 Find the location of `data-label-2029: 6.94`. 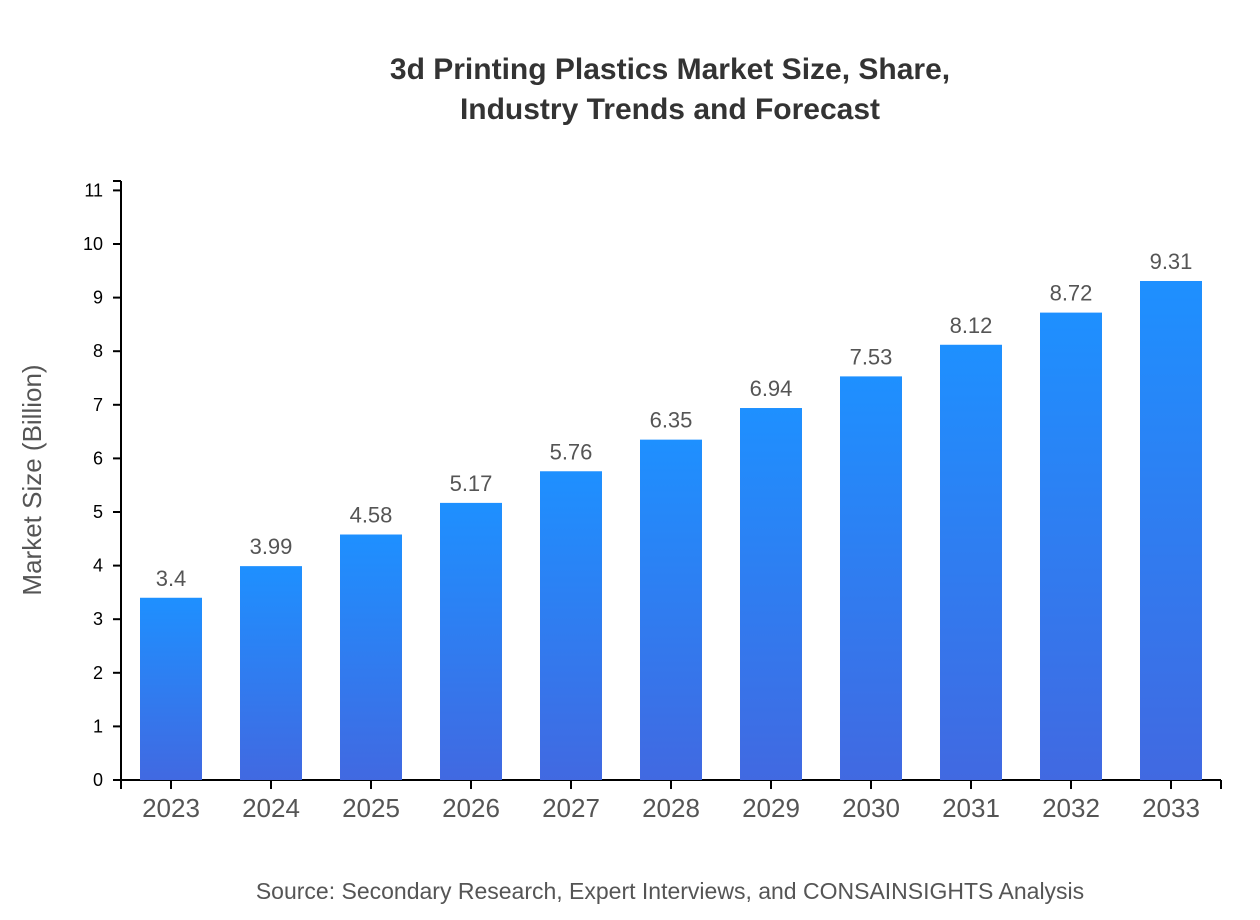

data-label-2029: 6.94 is located at coordinates (771, 388).